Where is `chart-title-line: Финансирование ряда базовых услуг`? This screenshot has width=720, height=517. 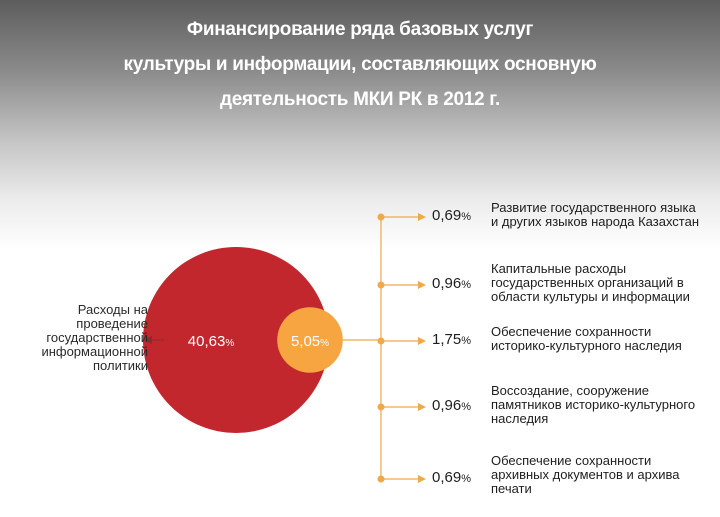 chart-title-line: Финансирование ряда базовых услуг is located at coordinates (360, 29).